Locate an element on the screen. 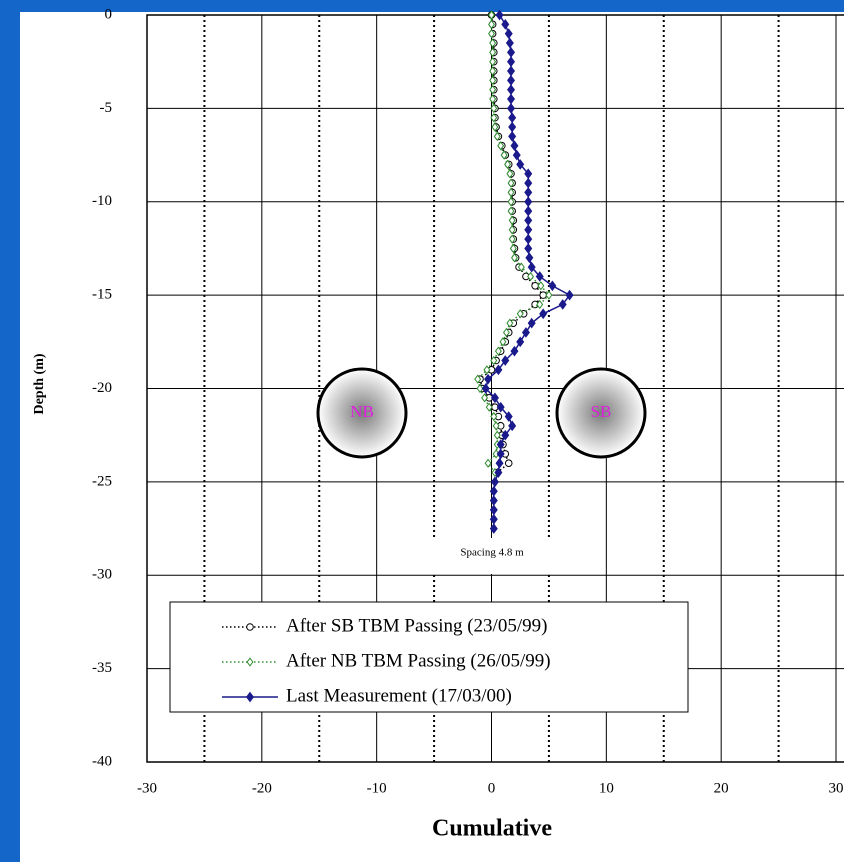 This screenshot has width=844, height=862. x-tick-label: 10 is located at coordinates (606, 788).